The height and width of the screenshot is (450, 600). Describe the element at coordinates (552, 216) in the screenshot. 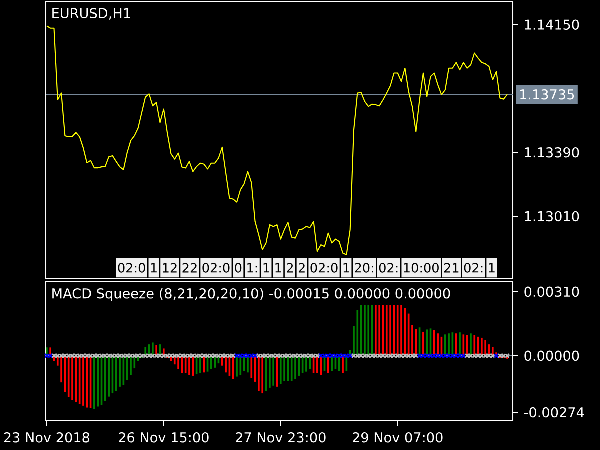

I see `y-tick-label: 1.13010` at that location.